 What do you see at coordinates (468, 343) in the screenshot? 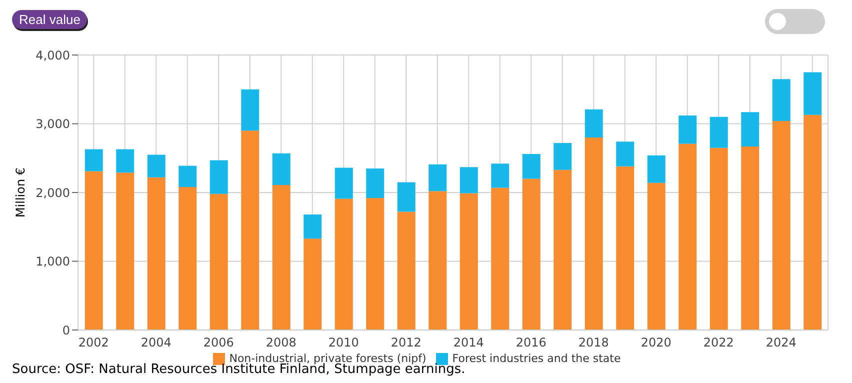
I see `x-tick-label: 2014` at bounding box center [468, 343].